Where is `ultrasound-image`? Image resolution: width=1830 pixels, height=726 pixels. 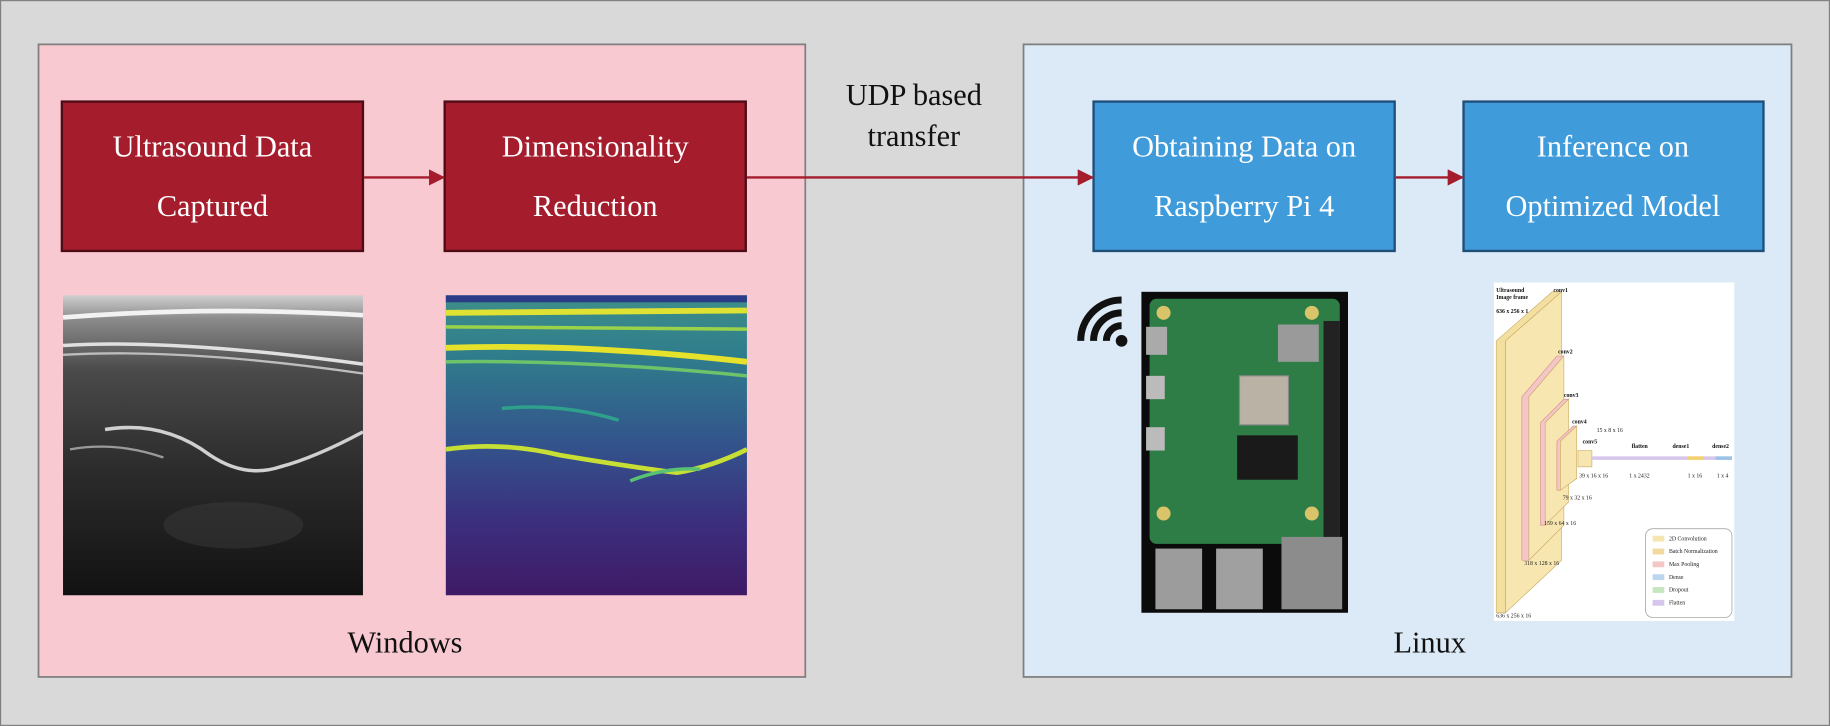 ultrasound-image is located at coordinates (213, 445).